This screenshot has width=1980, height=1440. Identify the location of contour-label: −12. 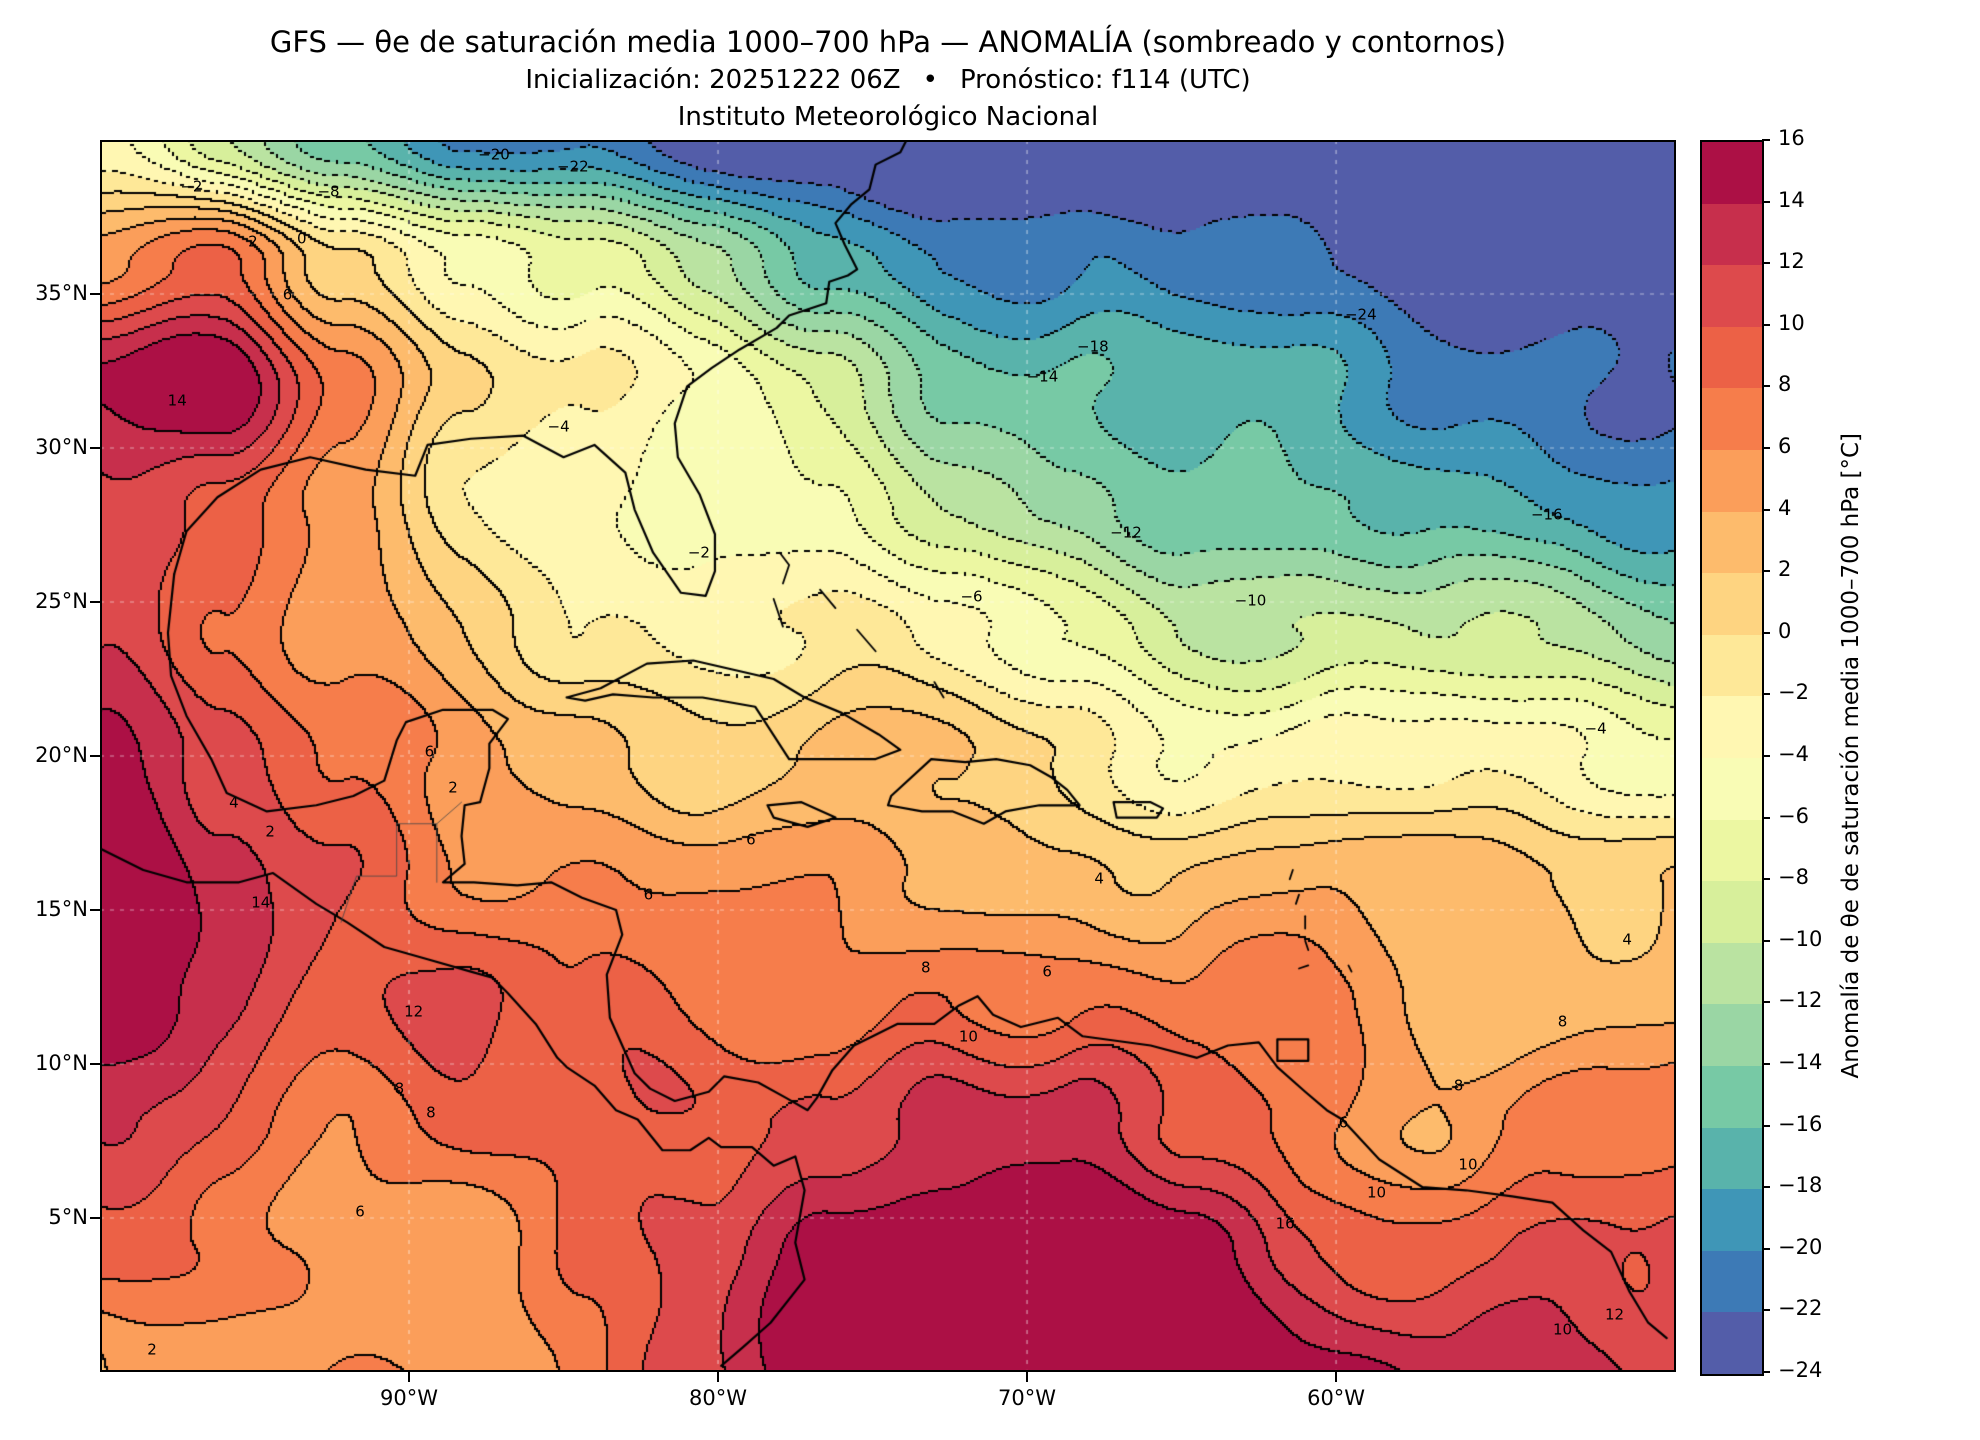
(1126, 532).